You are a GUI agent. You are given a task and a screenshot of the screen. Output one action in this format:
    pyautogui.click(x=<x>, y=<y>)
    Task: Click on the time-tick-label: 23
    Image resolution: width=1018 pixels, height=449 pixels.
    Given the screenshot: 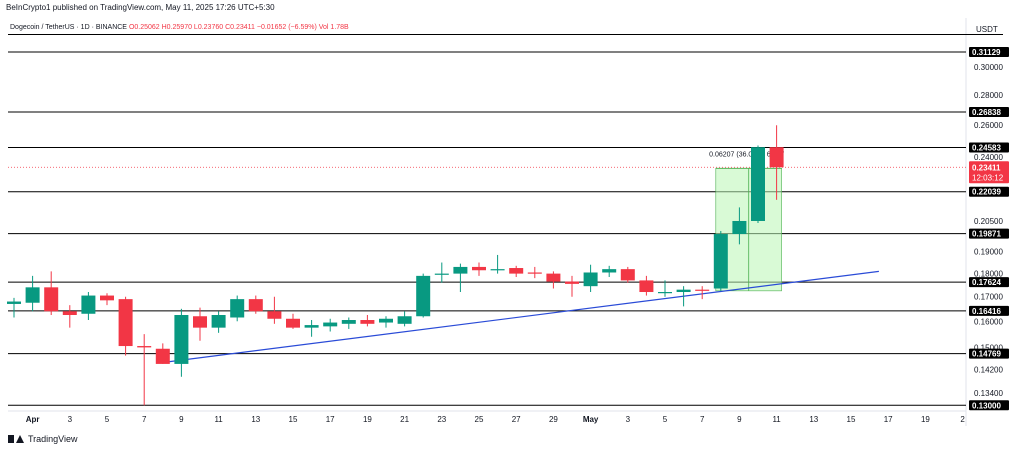 What is the action you would take?
    pyautogui.click(x=441, y=419)
    